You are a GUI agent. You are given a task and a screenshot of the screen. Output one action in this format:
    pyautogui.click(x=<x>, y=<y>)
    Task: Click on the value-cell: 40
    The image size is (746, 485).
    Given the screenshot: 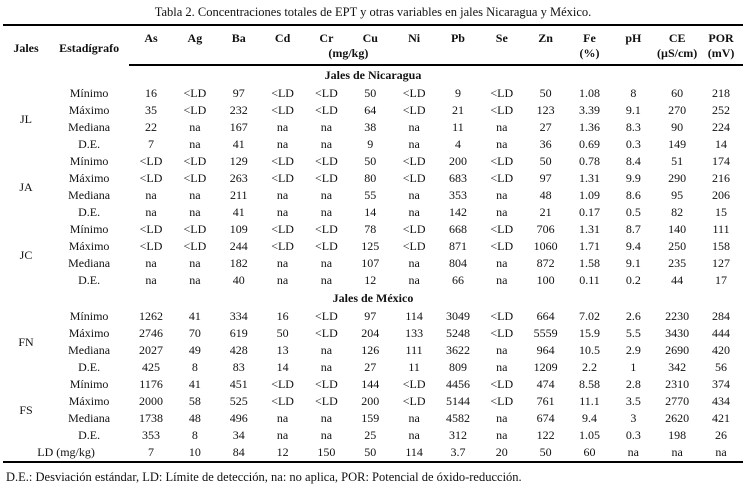 What is the action you would take?
    pyautogui.click(x=238, y=280)
    